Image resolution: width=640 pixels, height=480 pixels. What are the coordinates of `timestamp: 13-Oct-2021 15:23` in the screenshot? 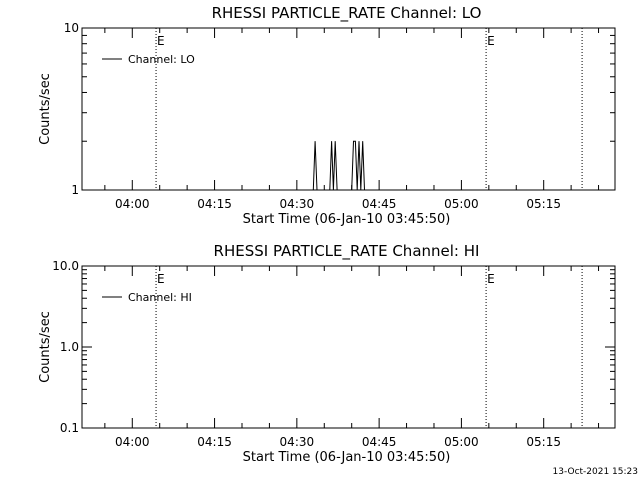 It's located at (595, 472).